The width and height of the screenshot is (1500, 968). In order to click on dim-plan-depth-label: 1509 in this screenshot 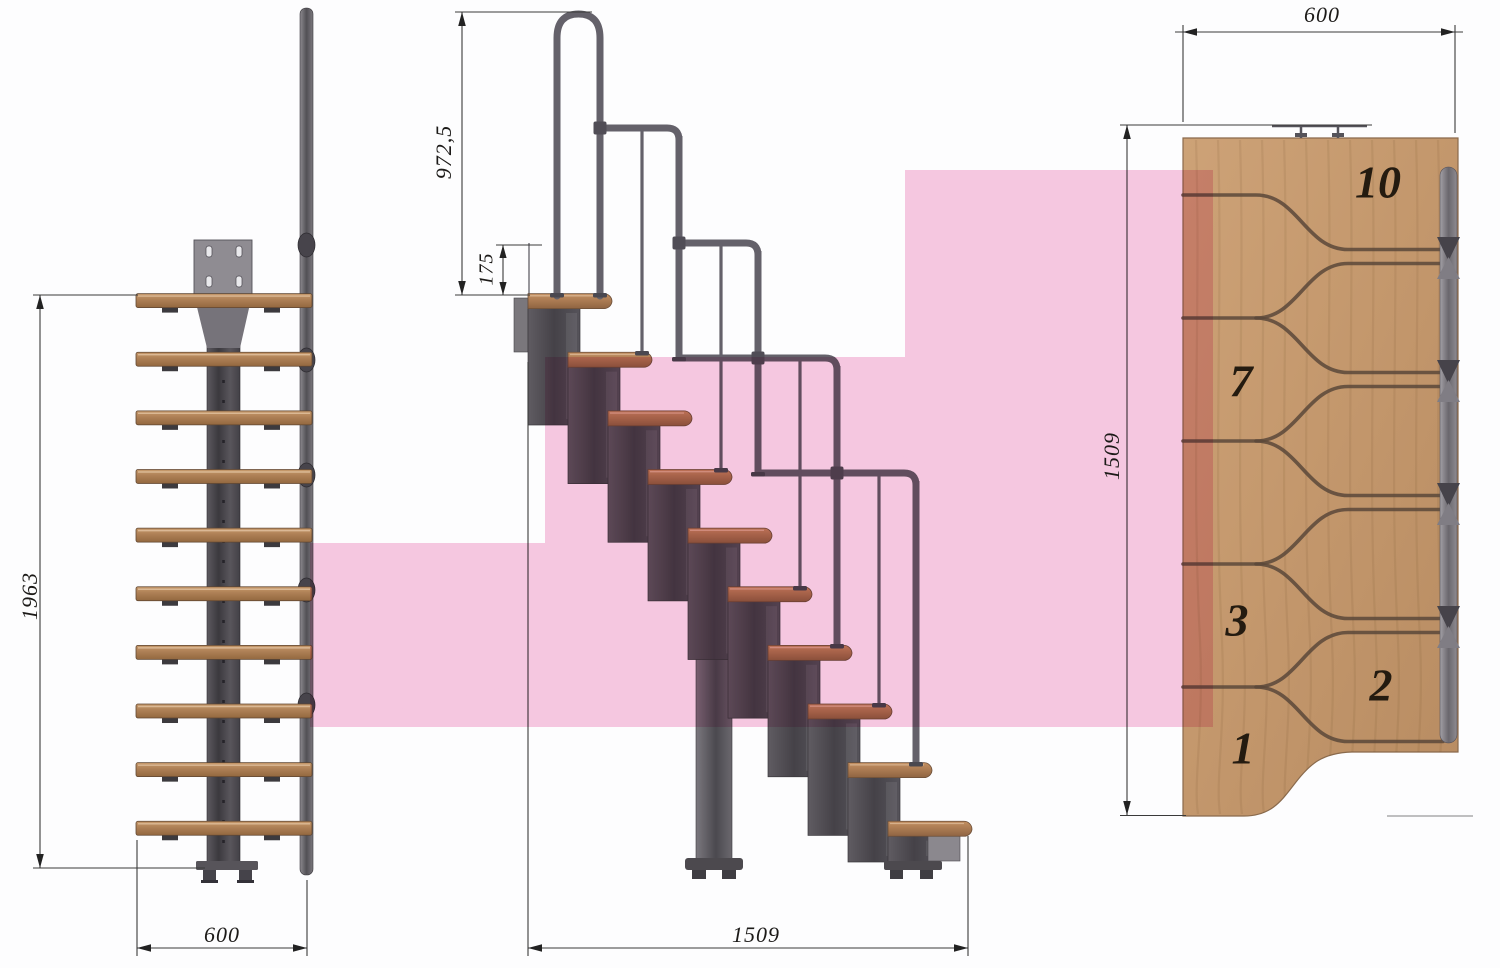, I will do `click(1111, 456)`.